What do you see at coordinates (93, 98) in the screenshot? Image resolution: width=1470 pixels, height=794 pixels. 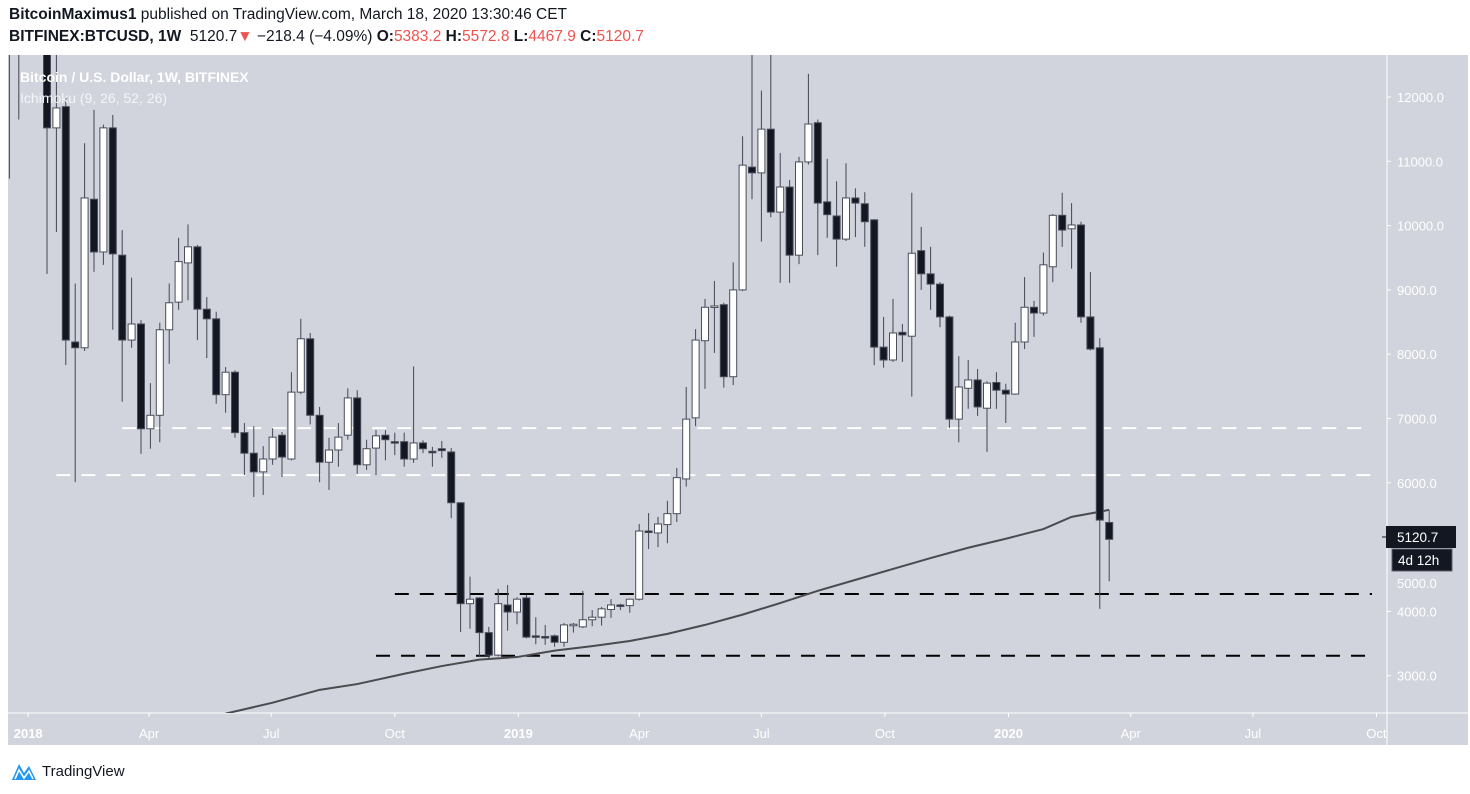 I see `indicator-legend: Ichimoku (9, 26, 52, 26)` at bounding box center [93, 98].